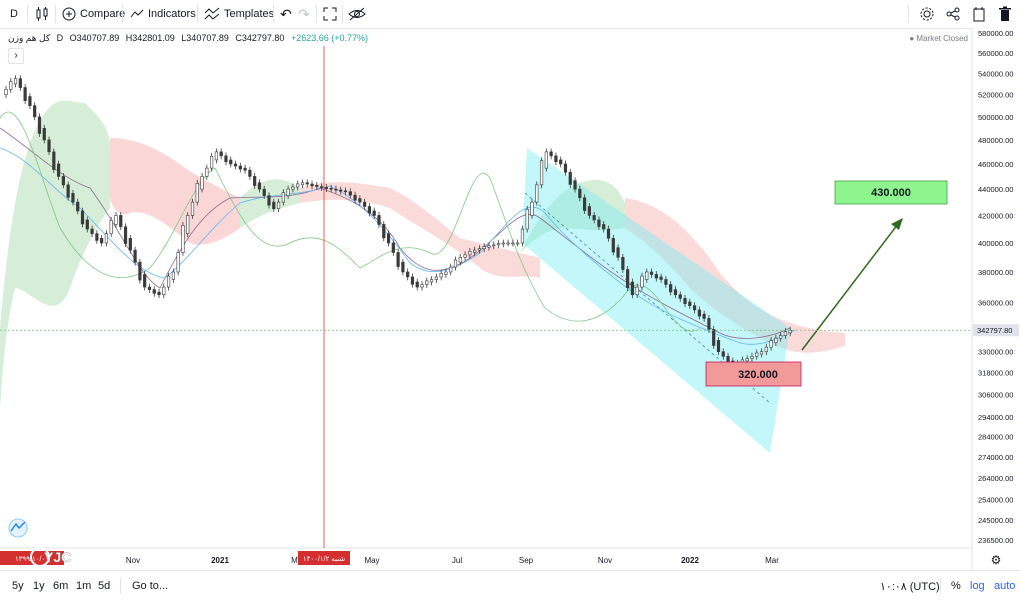 The width and height of the screenshot is (1020, 601). What do you see at coordinates (772, 560) in the screenshot?
I see `time-tick-label: Mar` at bounding box center [772, 560].